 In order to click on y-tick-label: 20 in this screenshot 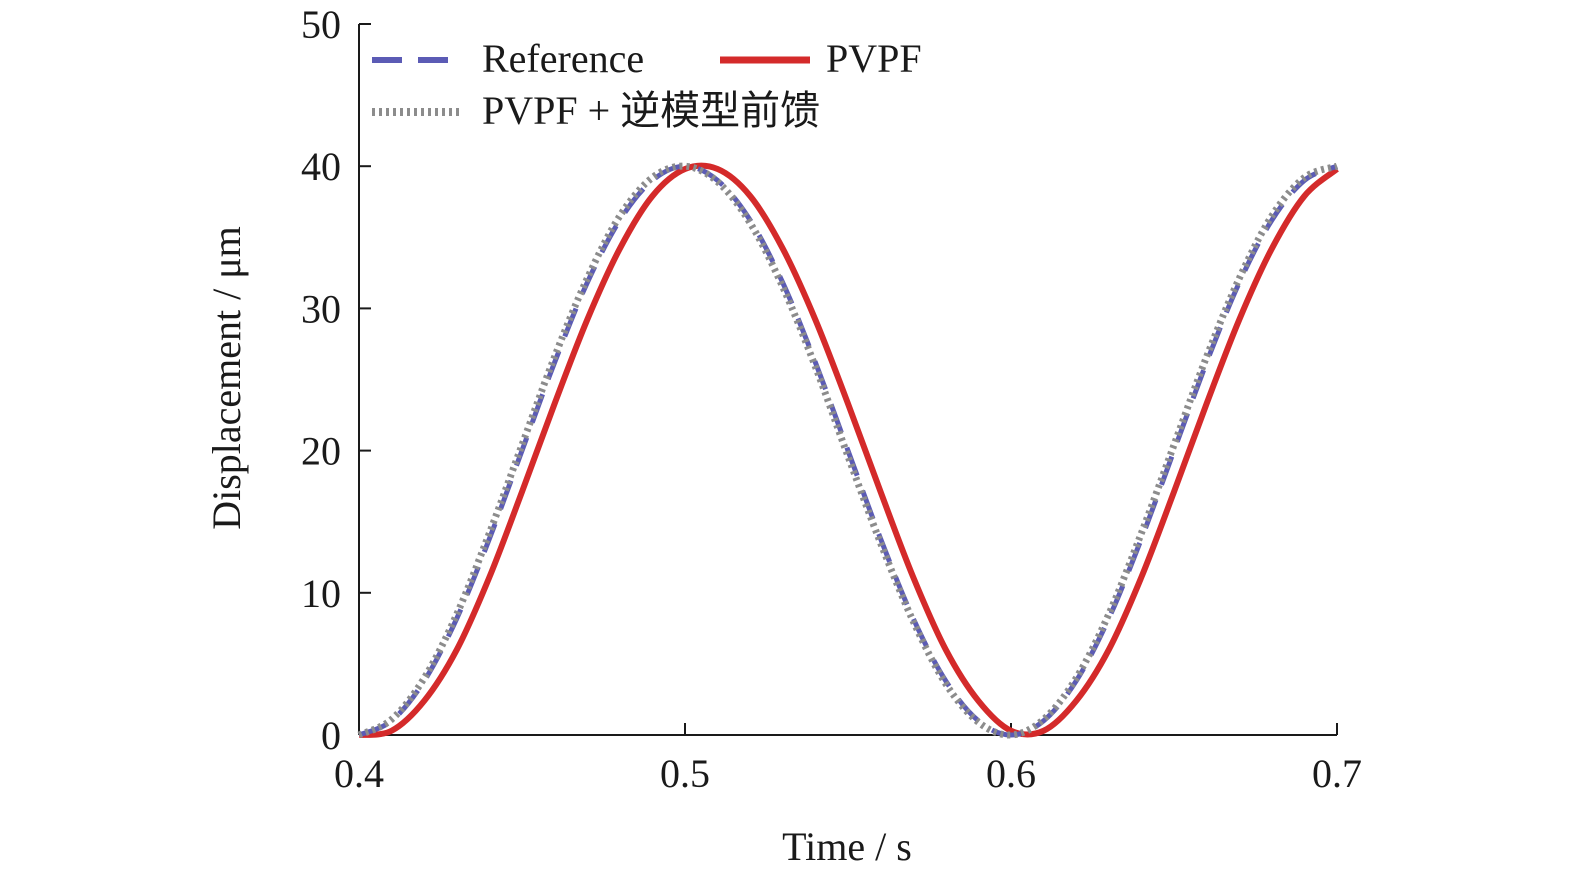, I will do `click(321, 451)`.